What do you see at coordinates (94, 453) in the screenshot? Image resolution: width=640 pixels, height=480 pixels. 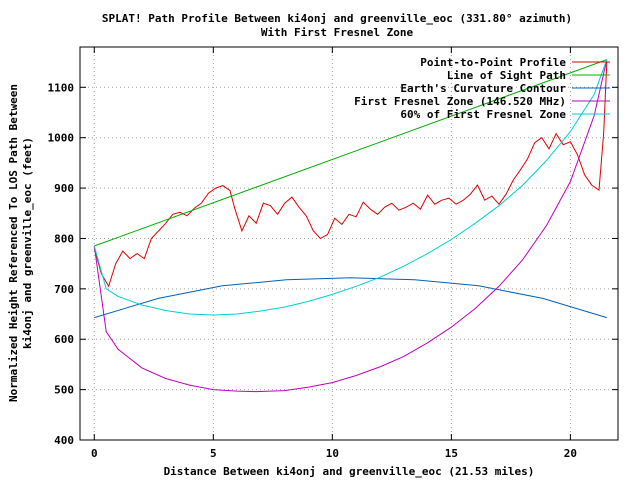 I see `x-tick-label: 0` at bounding box center [94, 453].